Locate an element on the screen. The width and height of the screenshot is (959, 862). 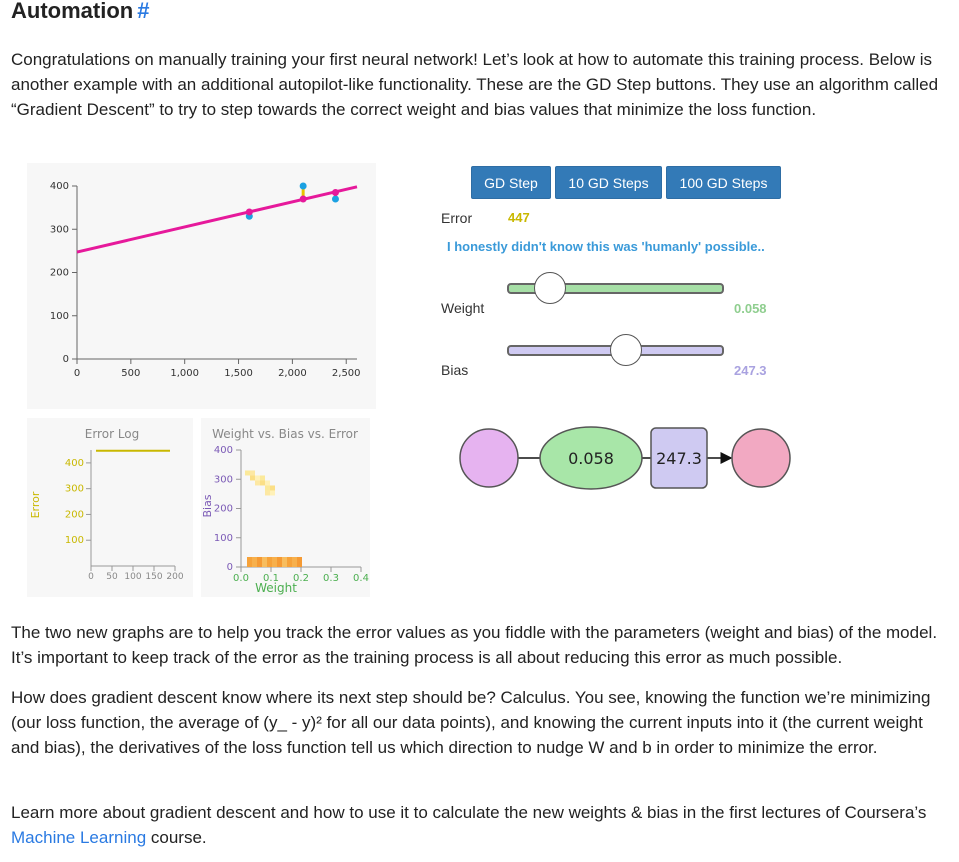
heat-x-tick-label: 0.1 is located at coordinates (271, 578).